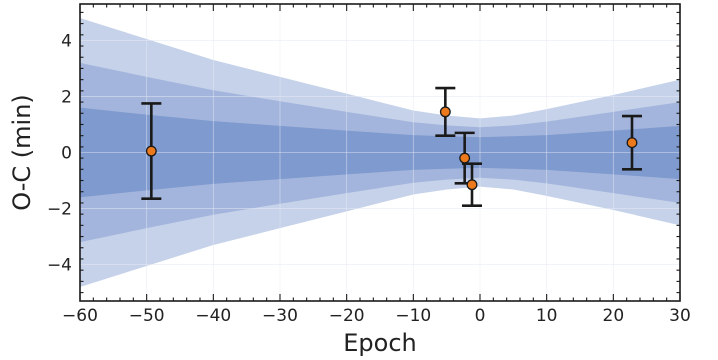 The height and width of the screenshot is (360, 718). What do you see at coordinates (480, 316) in the screenshot?
I see `x-tick-label: 0` at bounding box center [480, 316].